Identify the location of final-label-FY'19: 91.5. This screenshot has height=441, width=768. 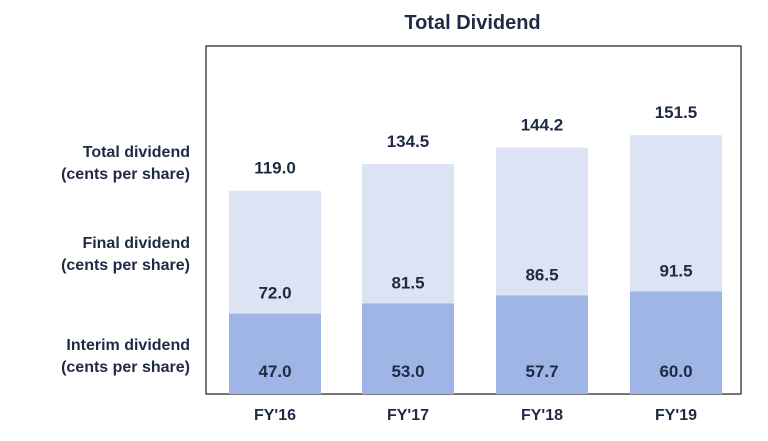
(675, 270).